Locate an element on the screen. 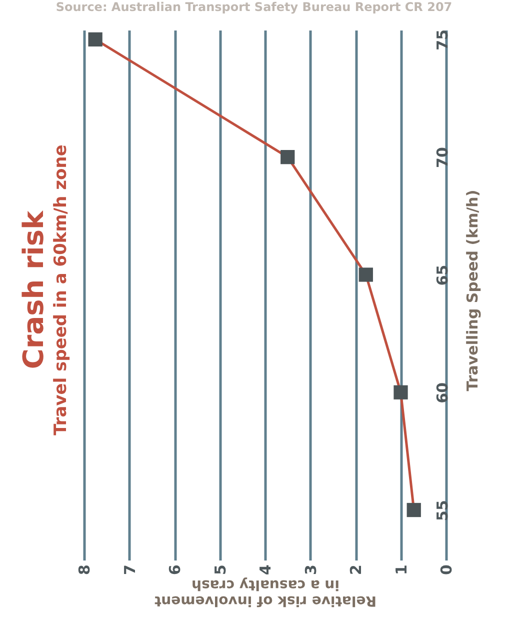 The height and width of the screenshot is (636, 508). y-tick-label: 75 is located at coordinates (443, 39).